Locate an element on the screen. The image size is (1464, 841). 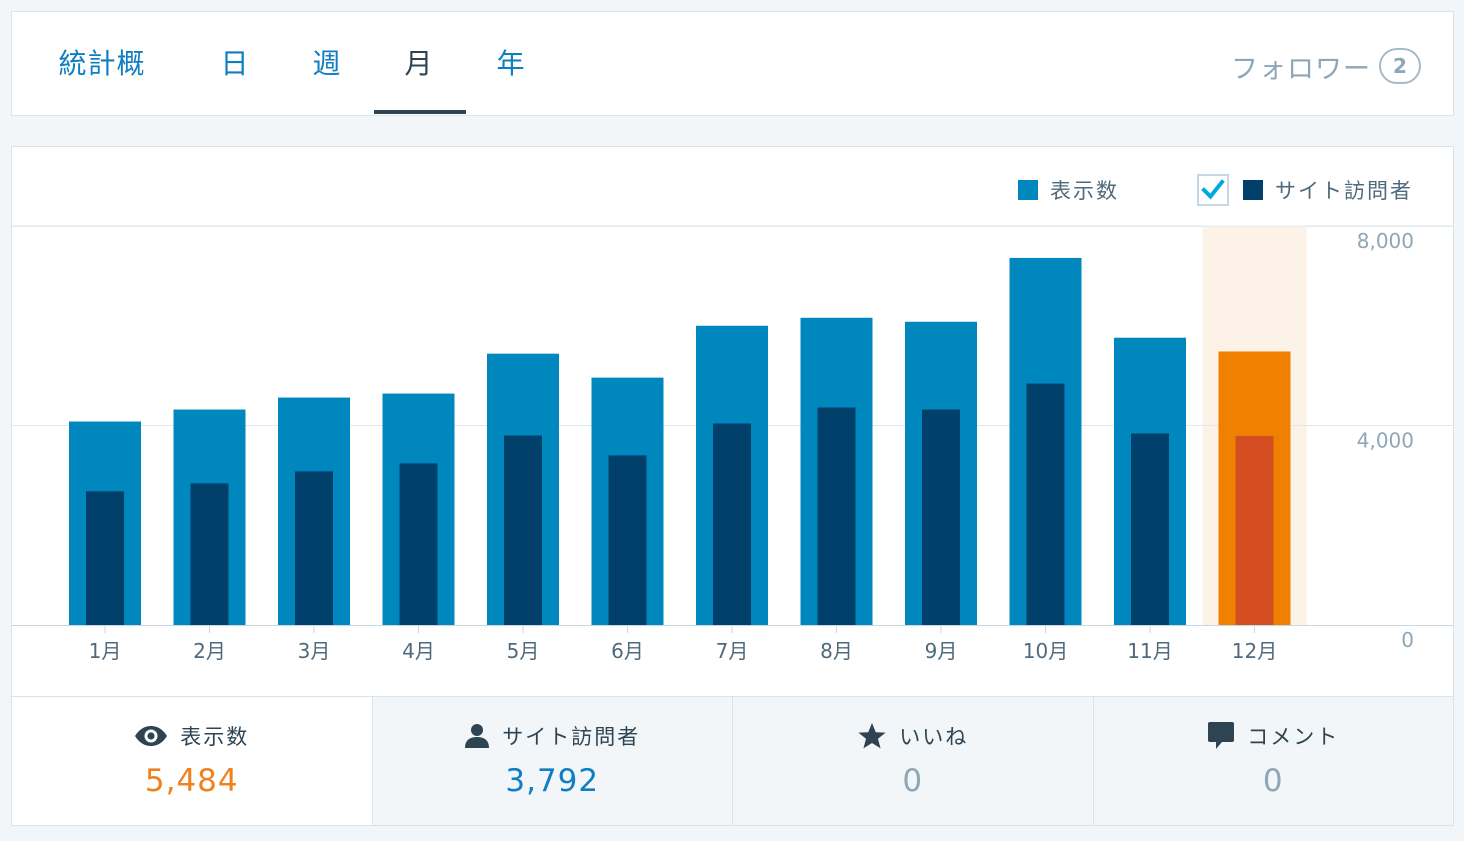
legend-item-visitors: サイト訪問者 is located at coordinates (1328, 190).